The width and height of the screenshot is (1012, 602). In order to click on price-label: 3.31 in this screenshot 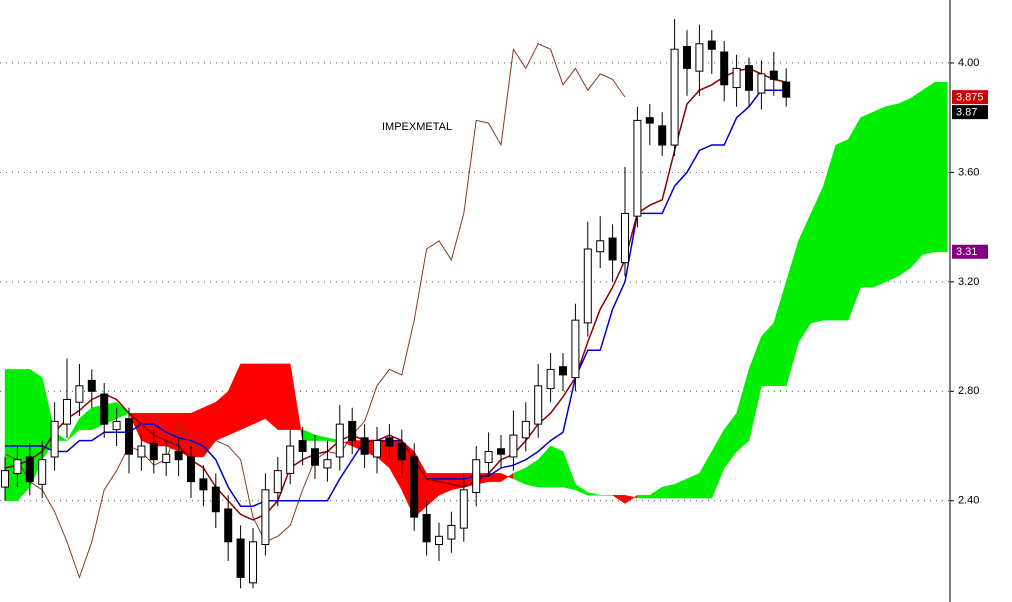, I will do `click(966, 252)`.